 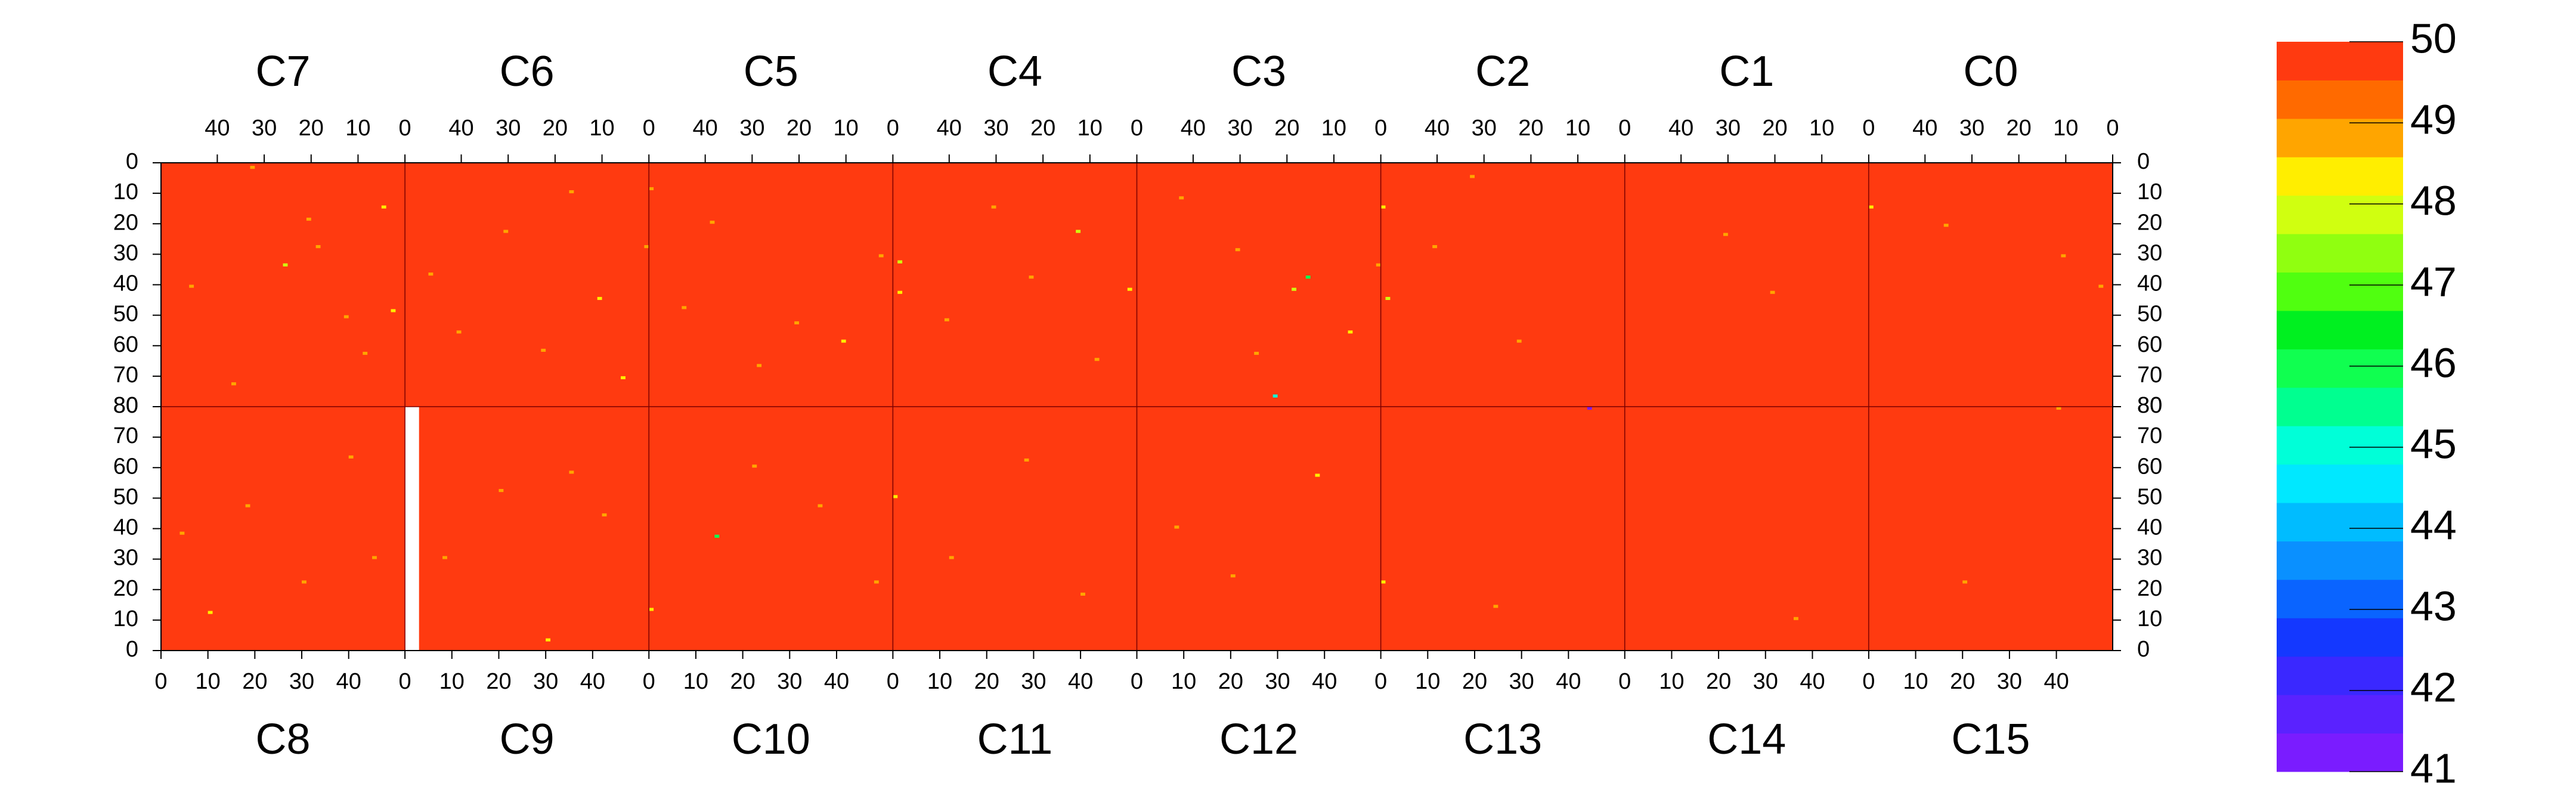 I want to click on y-tick-label: 60, so click(x=125, y=345).